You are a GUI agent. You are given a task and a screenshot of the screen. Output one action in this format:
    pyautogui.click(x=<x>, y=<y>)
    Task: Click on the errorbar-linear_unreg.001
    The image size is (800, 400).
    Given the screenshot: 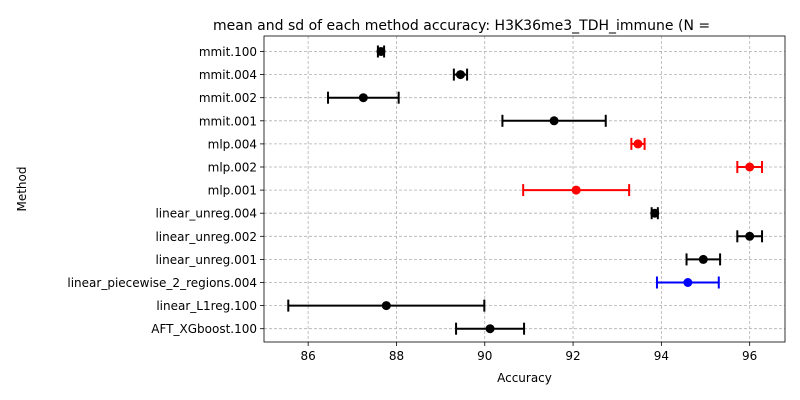 What is the action you would take?
    pyautogui.click(x=703, y=259)
    